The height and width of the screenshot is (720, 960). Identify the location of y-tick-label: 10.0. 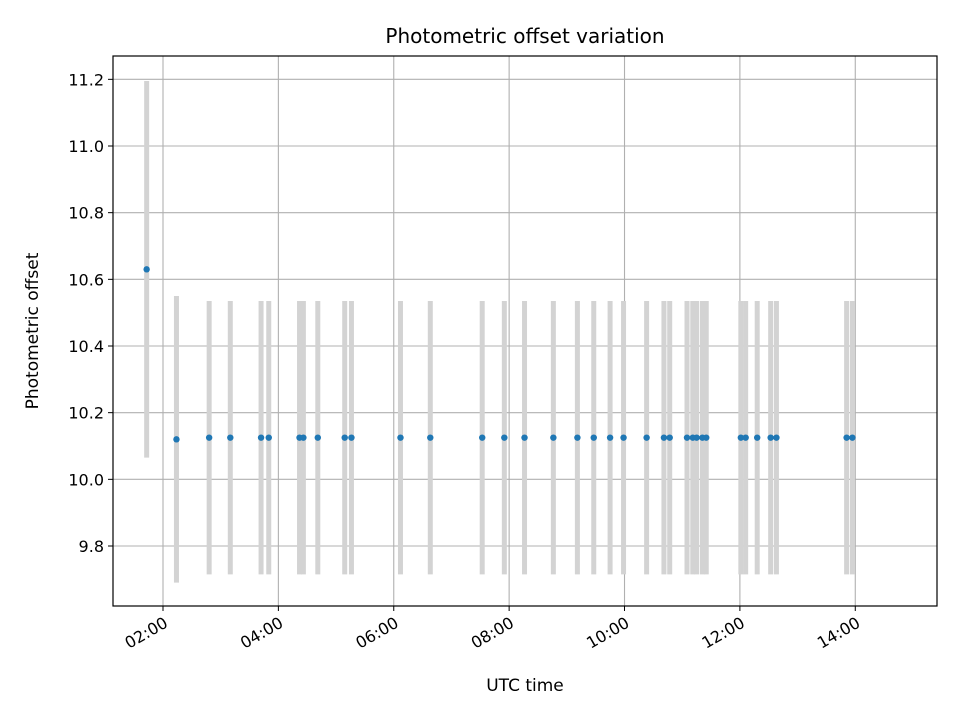
(86, 479).